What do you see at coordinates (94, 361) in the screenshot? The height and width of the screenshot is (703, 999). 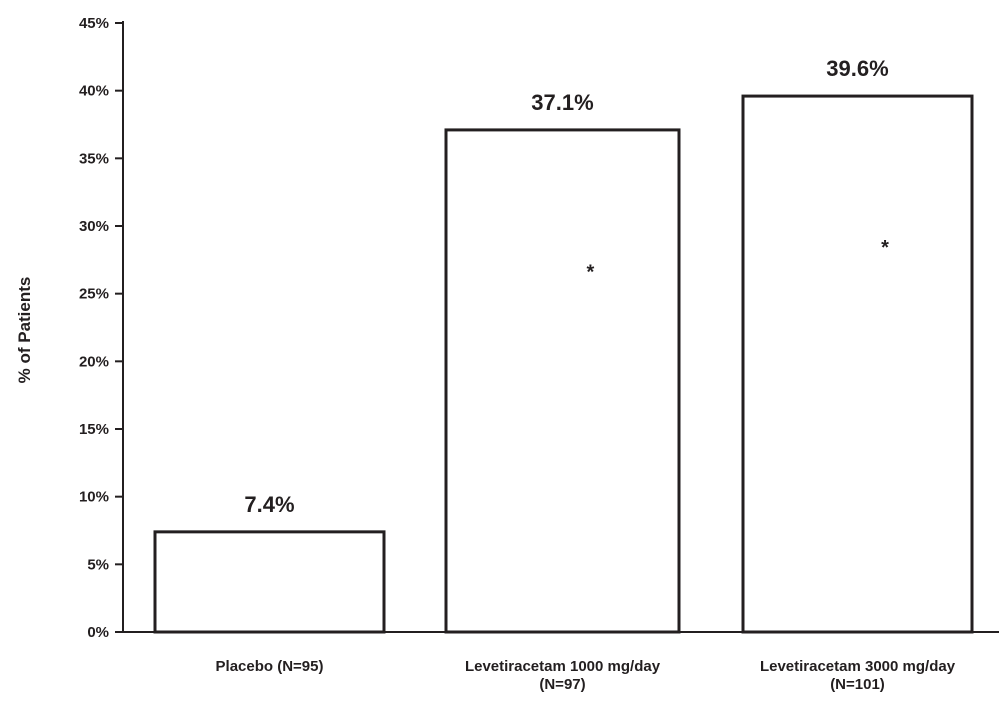 I see `y-tick-label: 20%` at bounding box center [94, 361].